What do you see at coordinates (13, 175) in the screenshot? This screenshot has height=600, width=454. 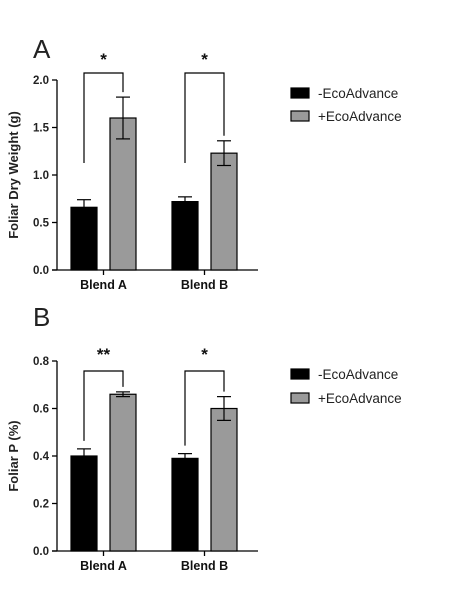 I see `y-axis-title: Foliar Dry Weight (g)` at bounding box center [13, 175].